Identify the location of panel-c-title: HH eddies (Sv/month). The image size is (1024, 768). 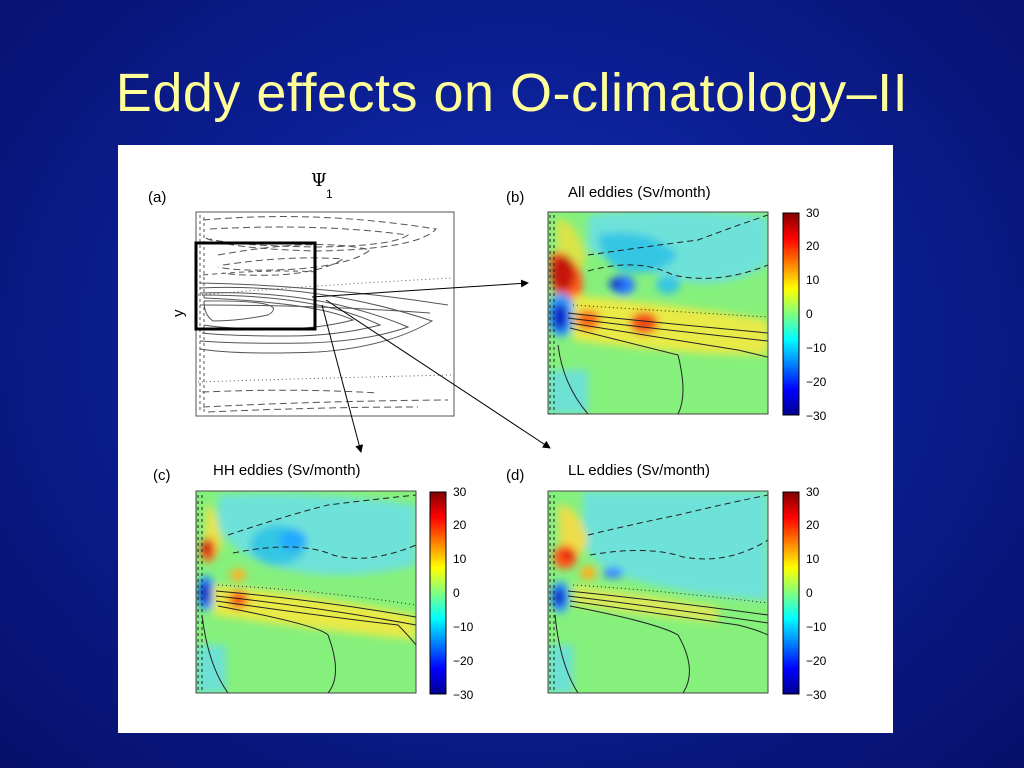
(287, 470).